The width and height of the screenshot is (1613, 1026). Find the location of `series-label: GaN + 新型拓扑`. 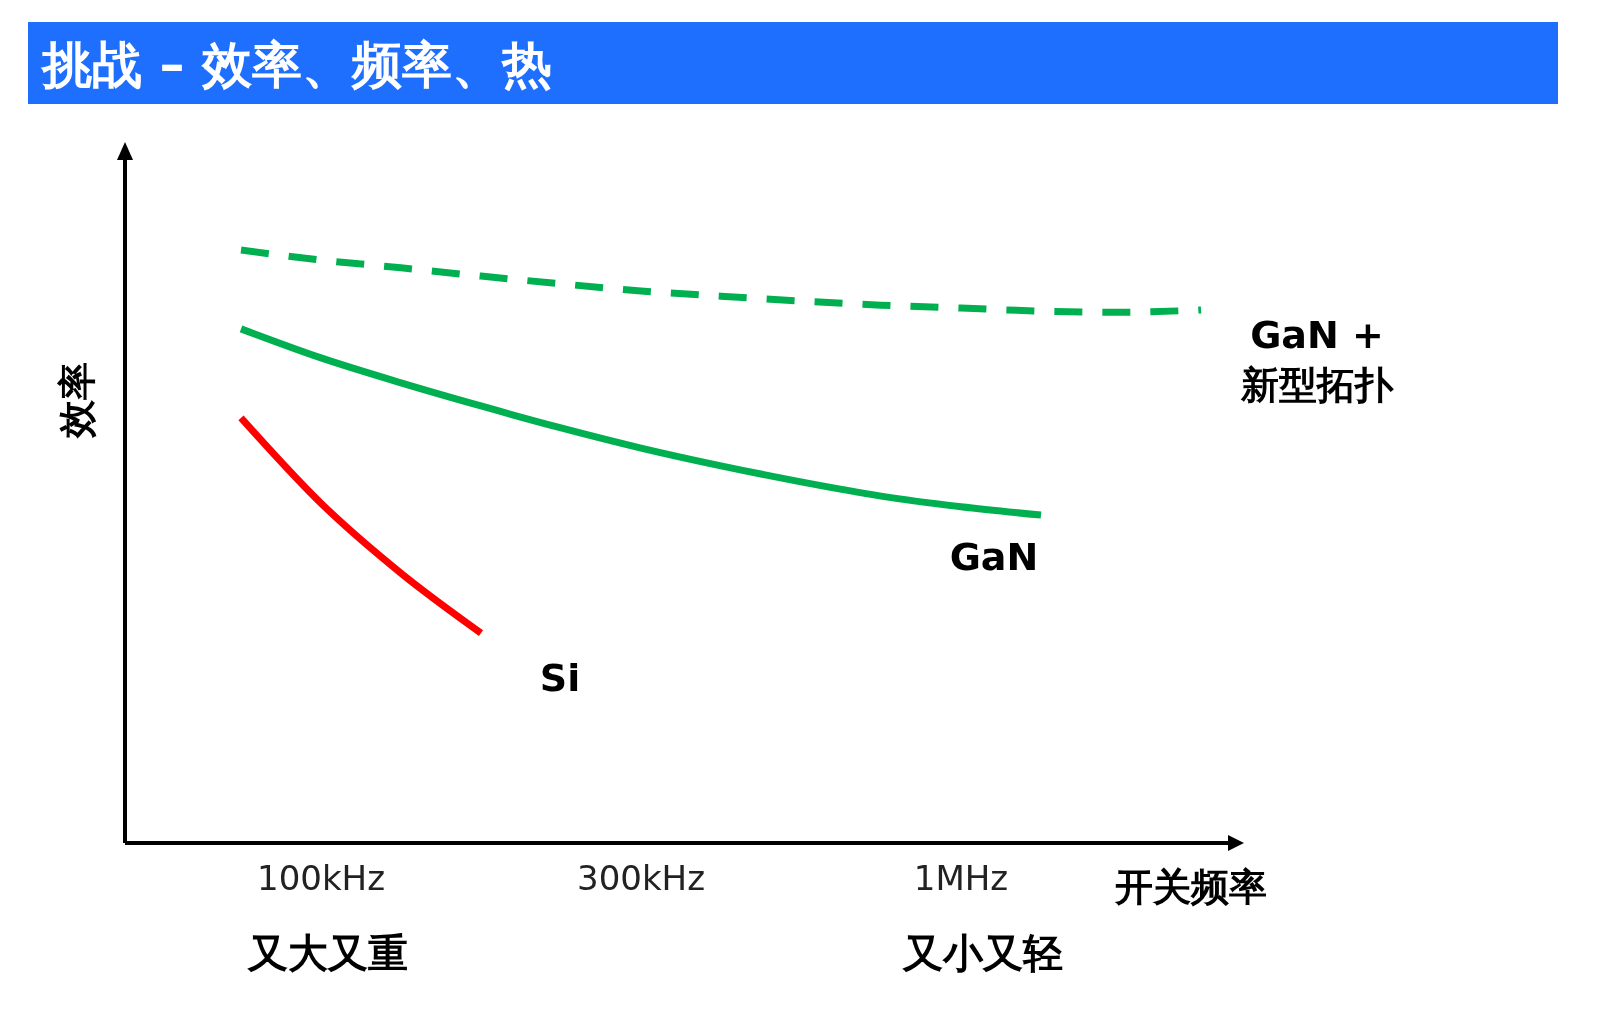

series-label: GaN + 新型拓扑 is located at coordinates (1317, 359).